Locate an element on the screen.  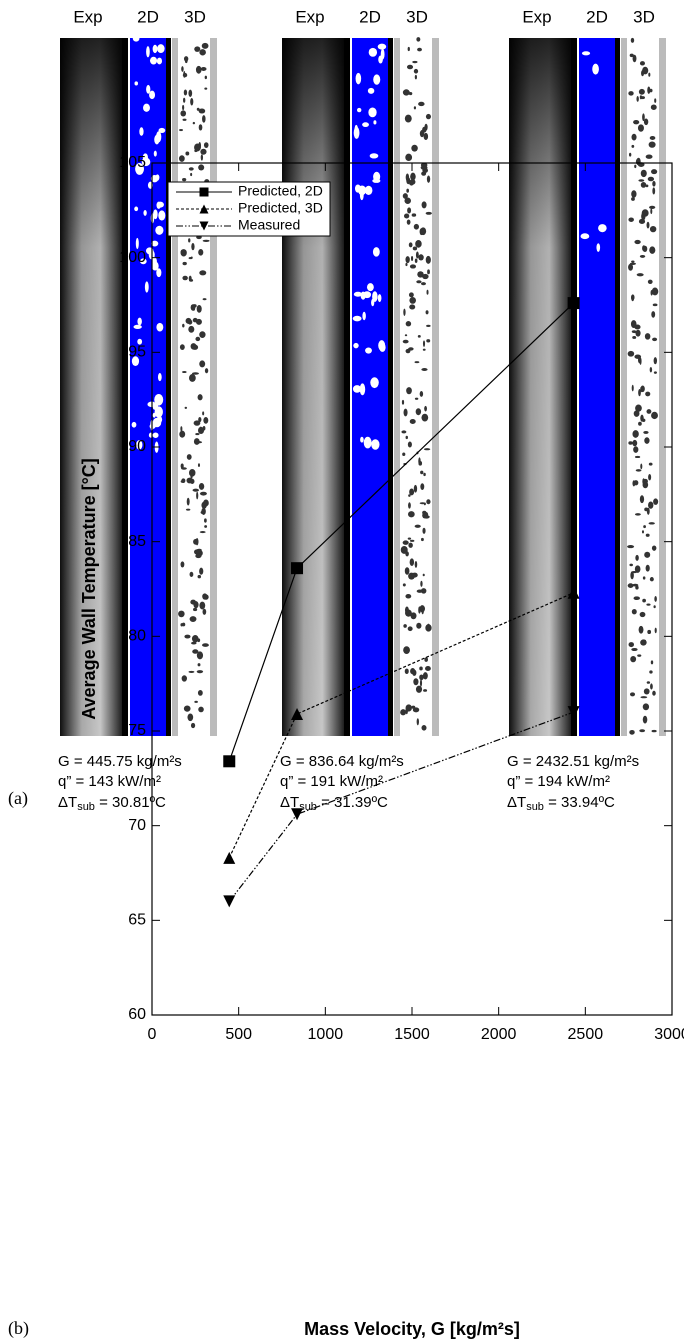
y-tick-label: 70 is located at coordinates (137, 825).